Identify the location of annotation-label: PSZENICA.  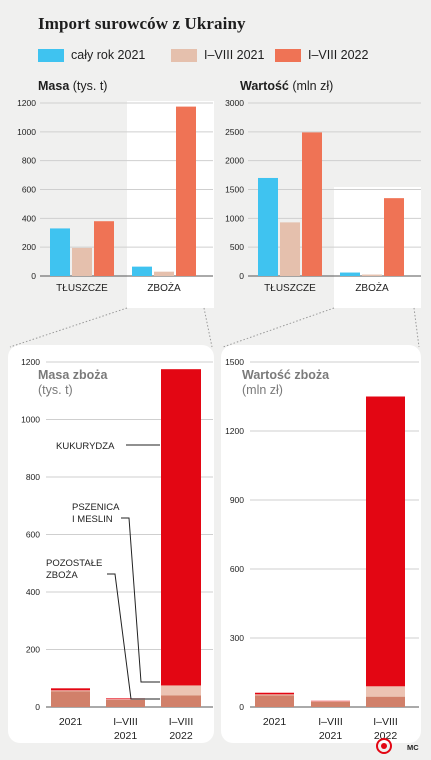
(96, 507).